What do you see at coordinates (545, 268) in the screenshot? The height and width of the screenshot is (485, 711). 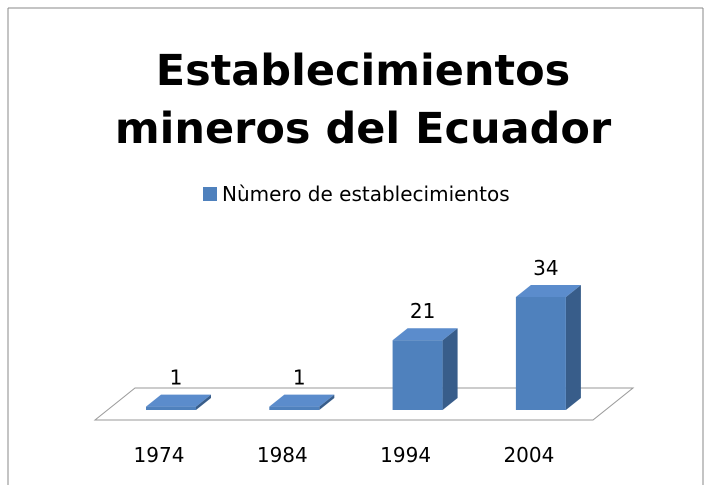 I see `data-label: 34` at bounding box center [545, 268].